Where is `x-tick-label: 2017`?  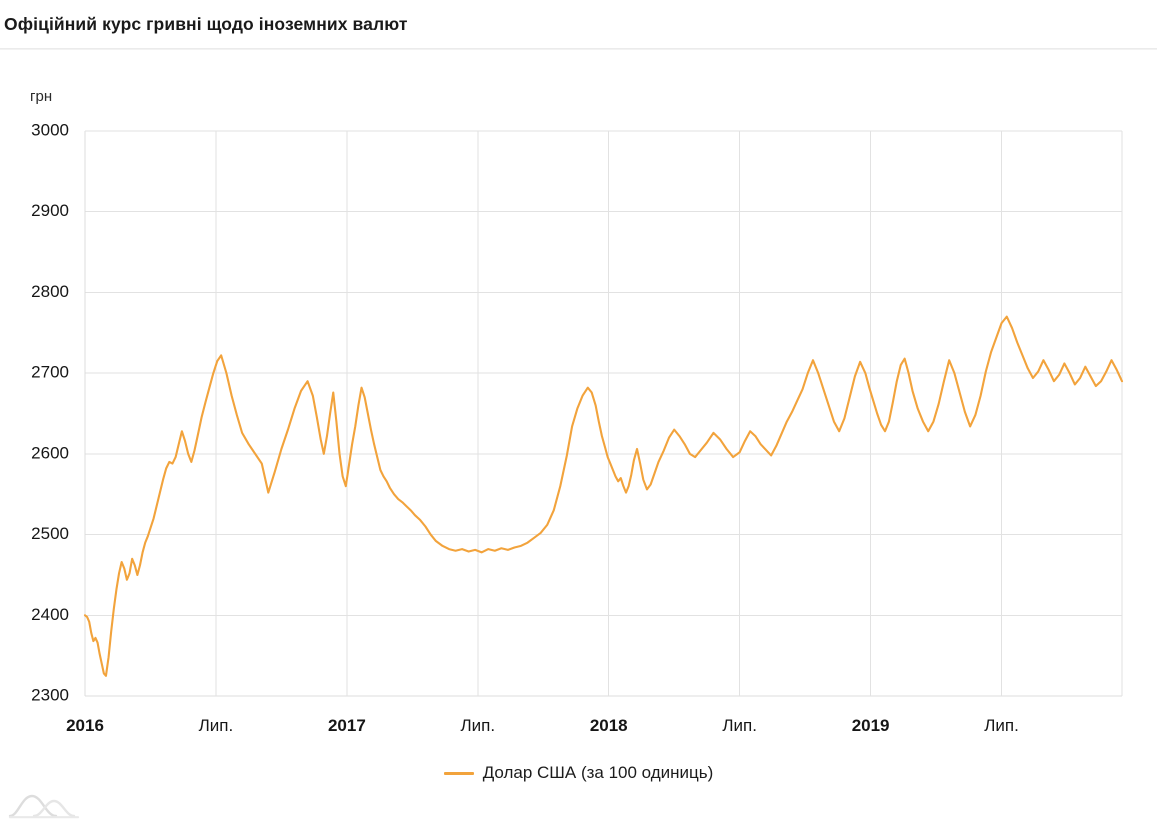
x-tick-label: 2017 is located at coordinates (347, 725).